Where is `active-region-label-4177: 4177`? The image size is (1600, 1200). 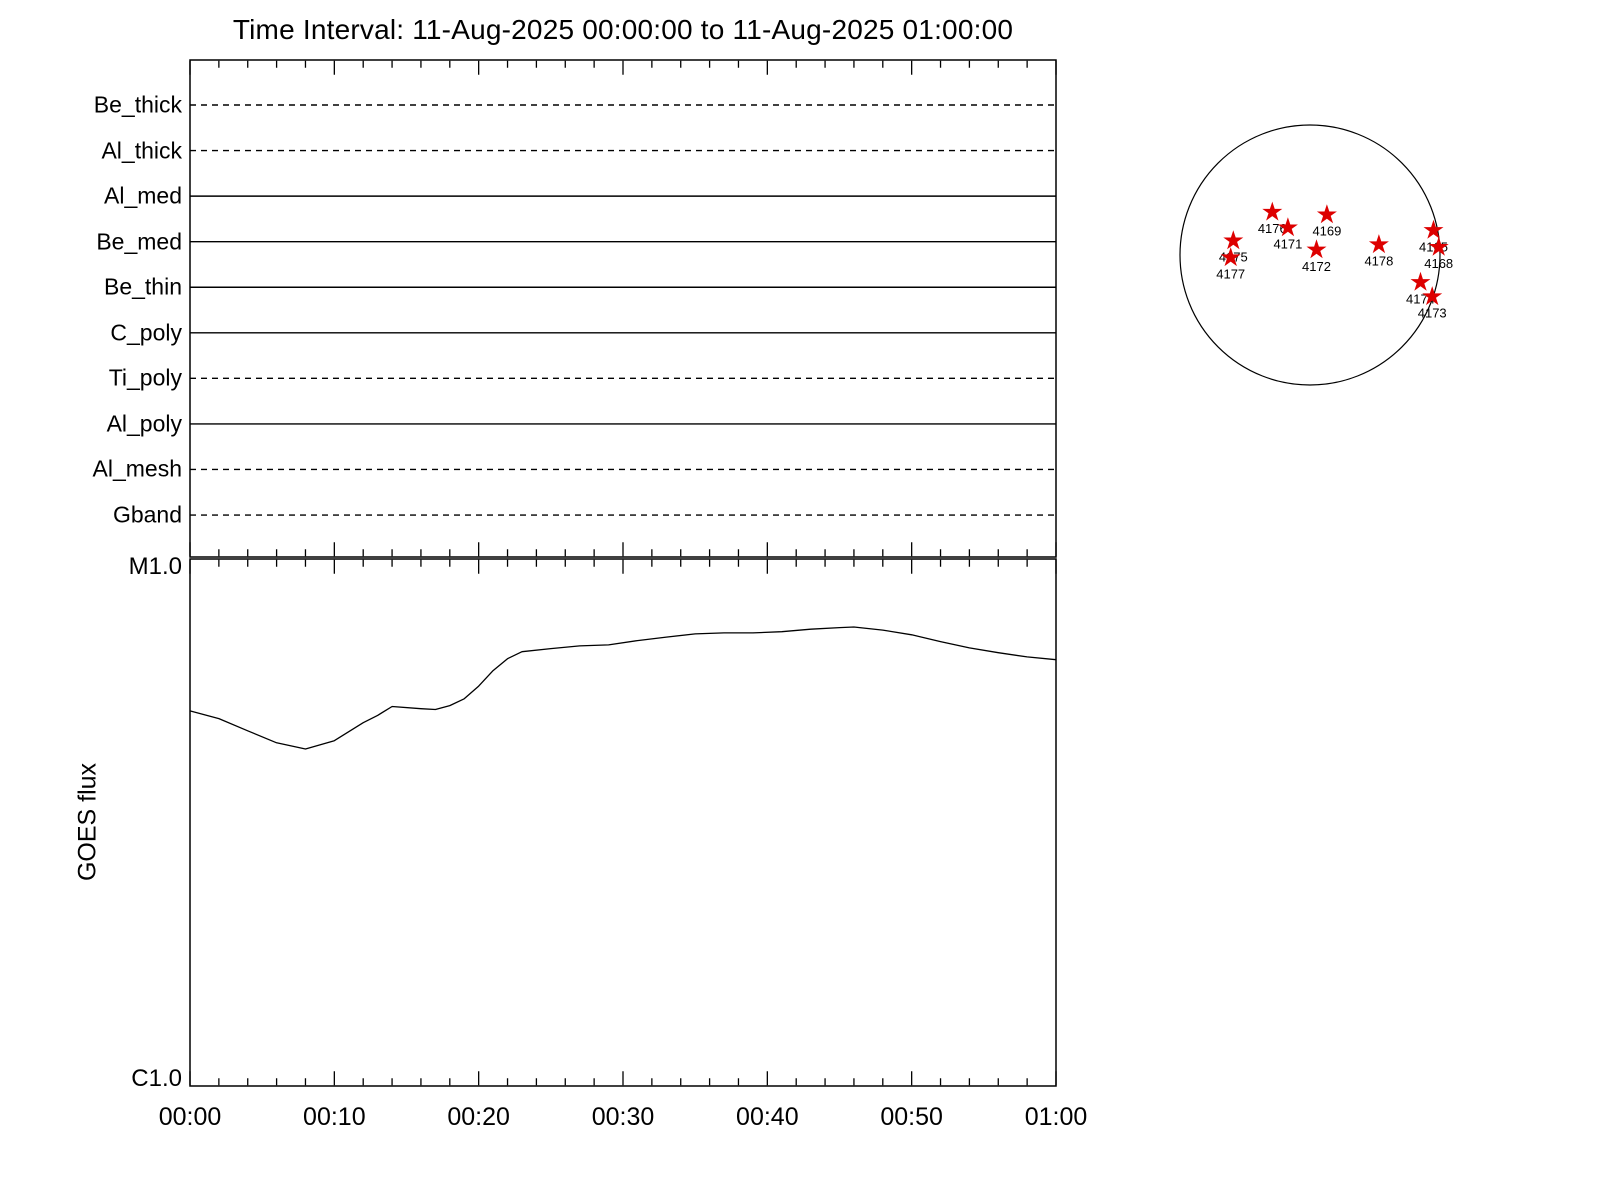 active-region-label-4177: 4177 is located at coordinates (1230, 274).